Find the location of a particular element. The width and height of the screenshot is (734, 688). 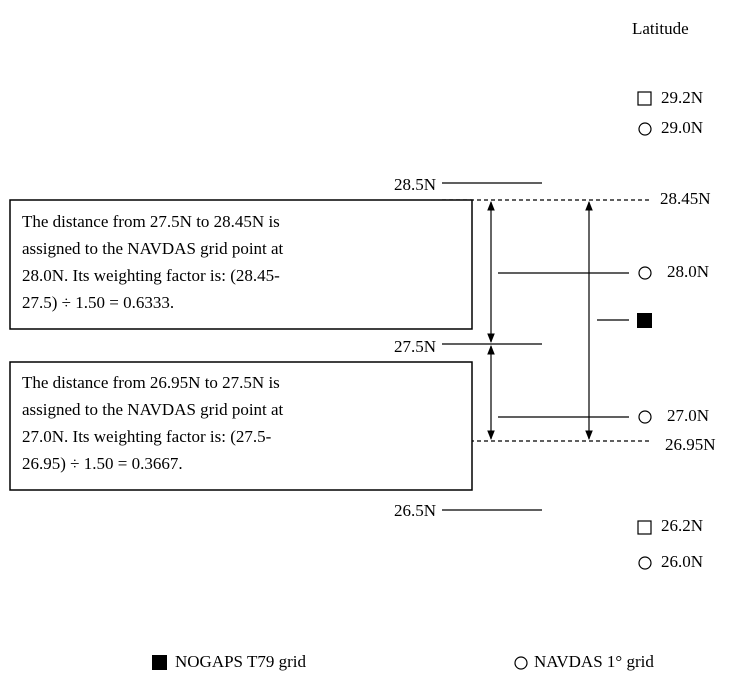

lat-label: 26.5N is located at coordinates (415, 510).